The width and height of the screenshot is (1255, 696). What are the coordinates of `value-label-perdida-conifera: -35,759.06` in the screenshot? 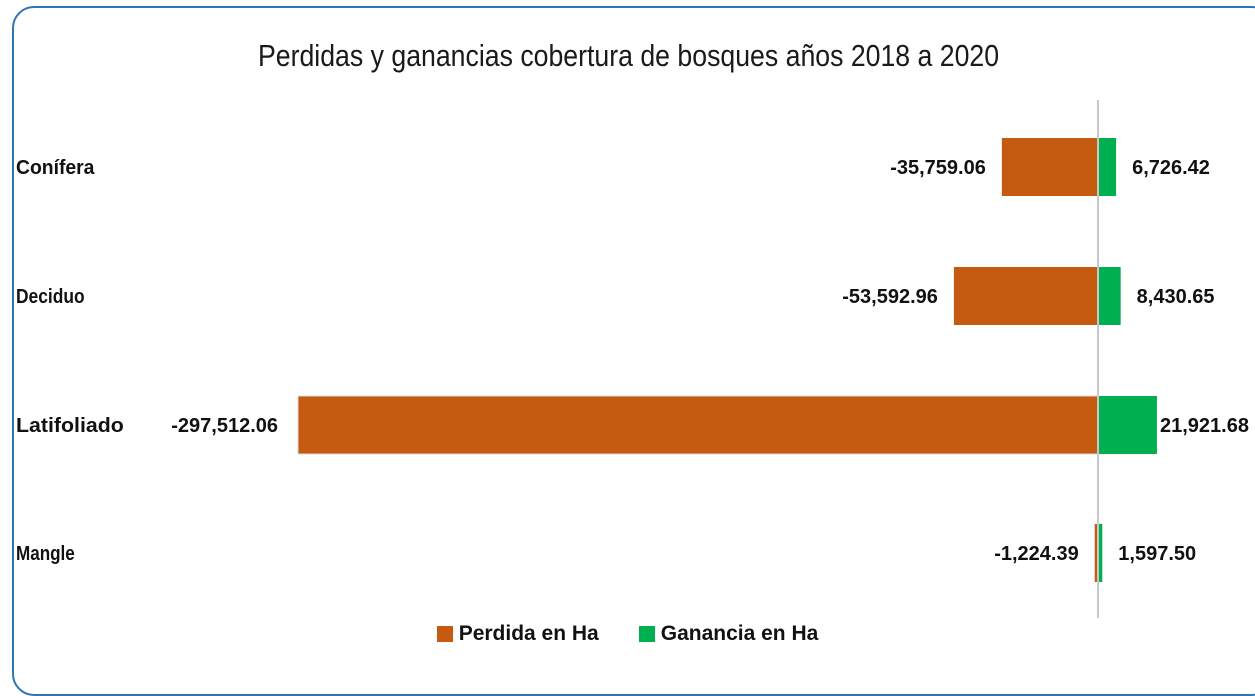 It's located at (938, 168).